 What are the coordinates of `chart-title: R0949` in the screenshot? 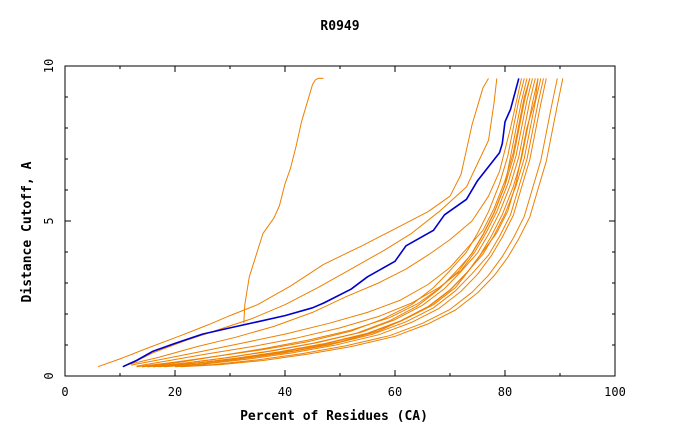 It's located at (339, 26).